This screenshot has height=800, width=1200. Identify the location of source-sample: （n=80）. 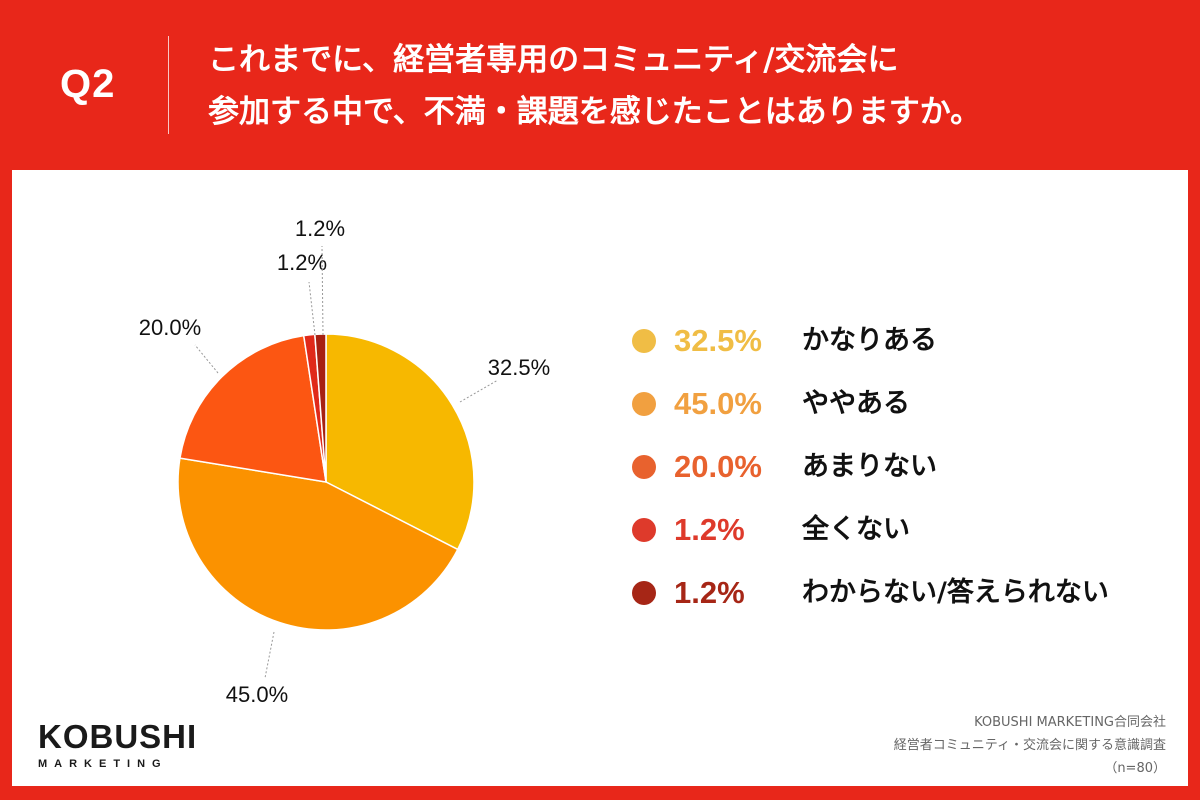
(1135, 768).